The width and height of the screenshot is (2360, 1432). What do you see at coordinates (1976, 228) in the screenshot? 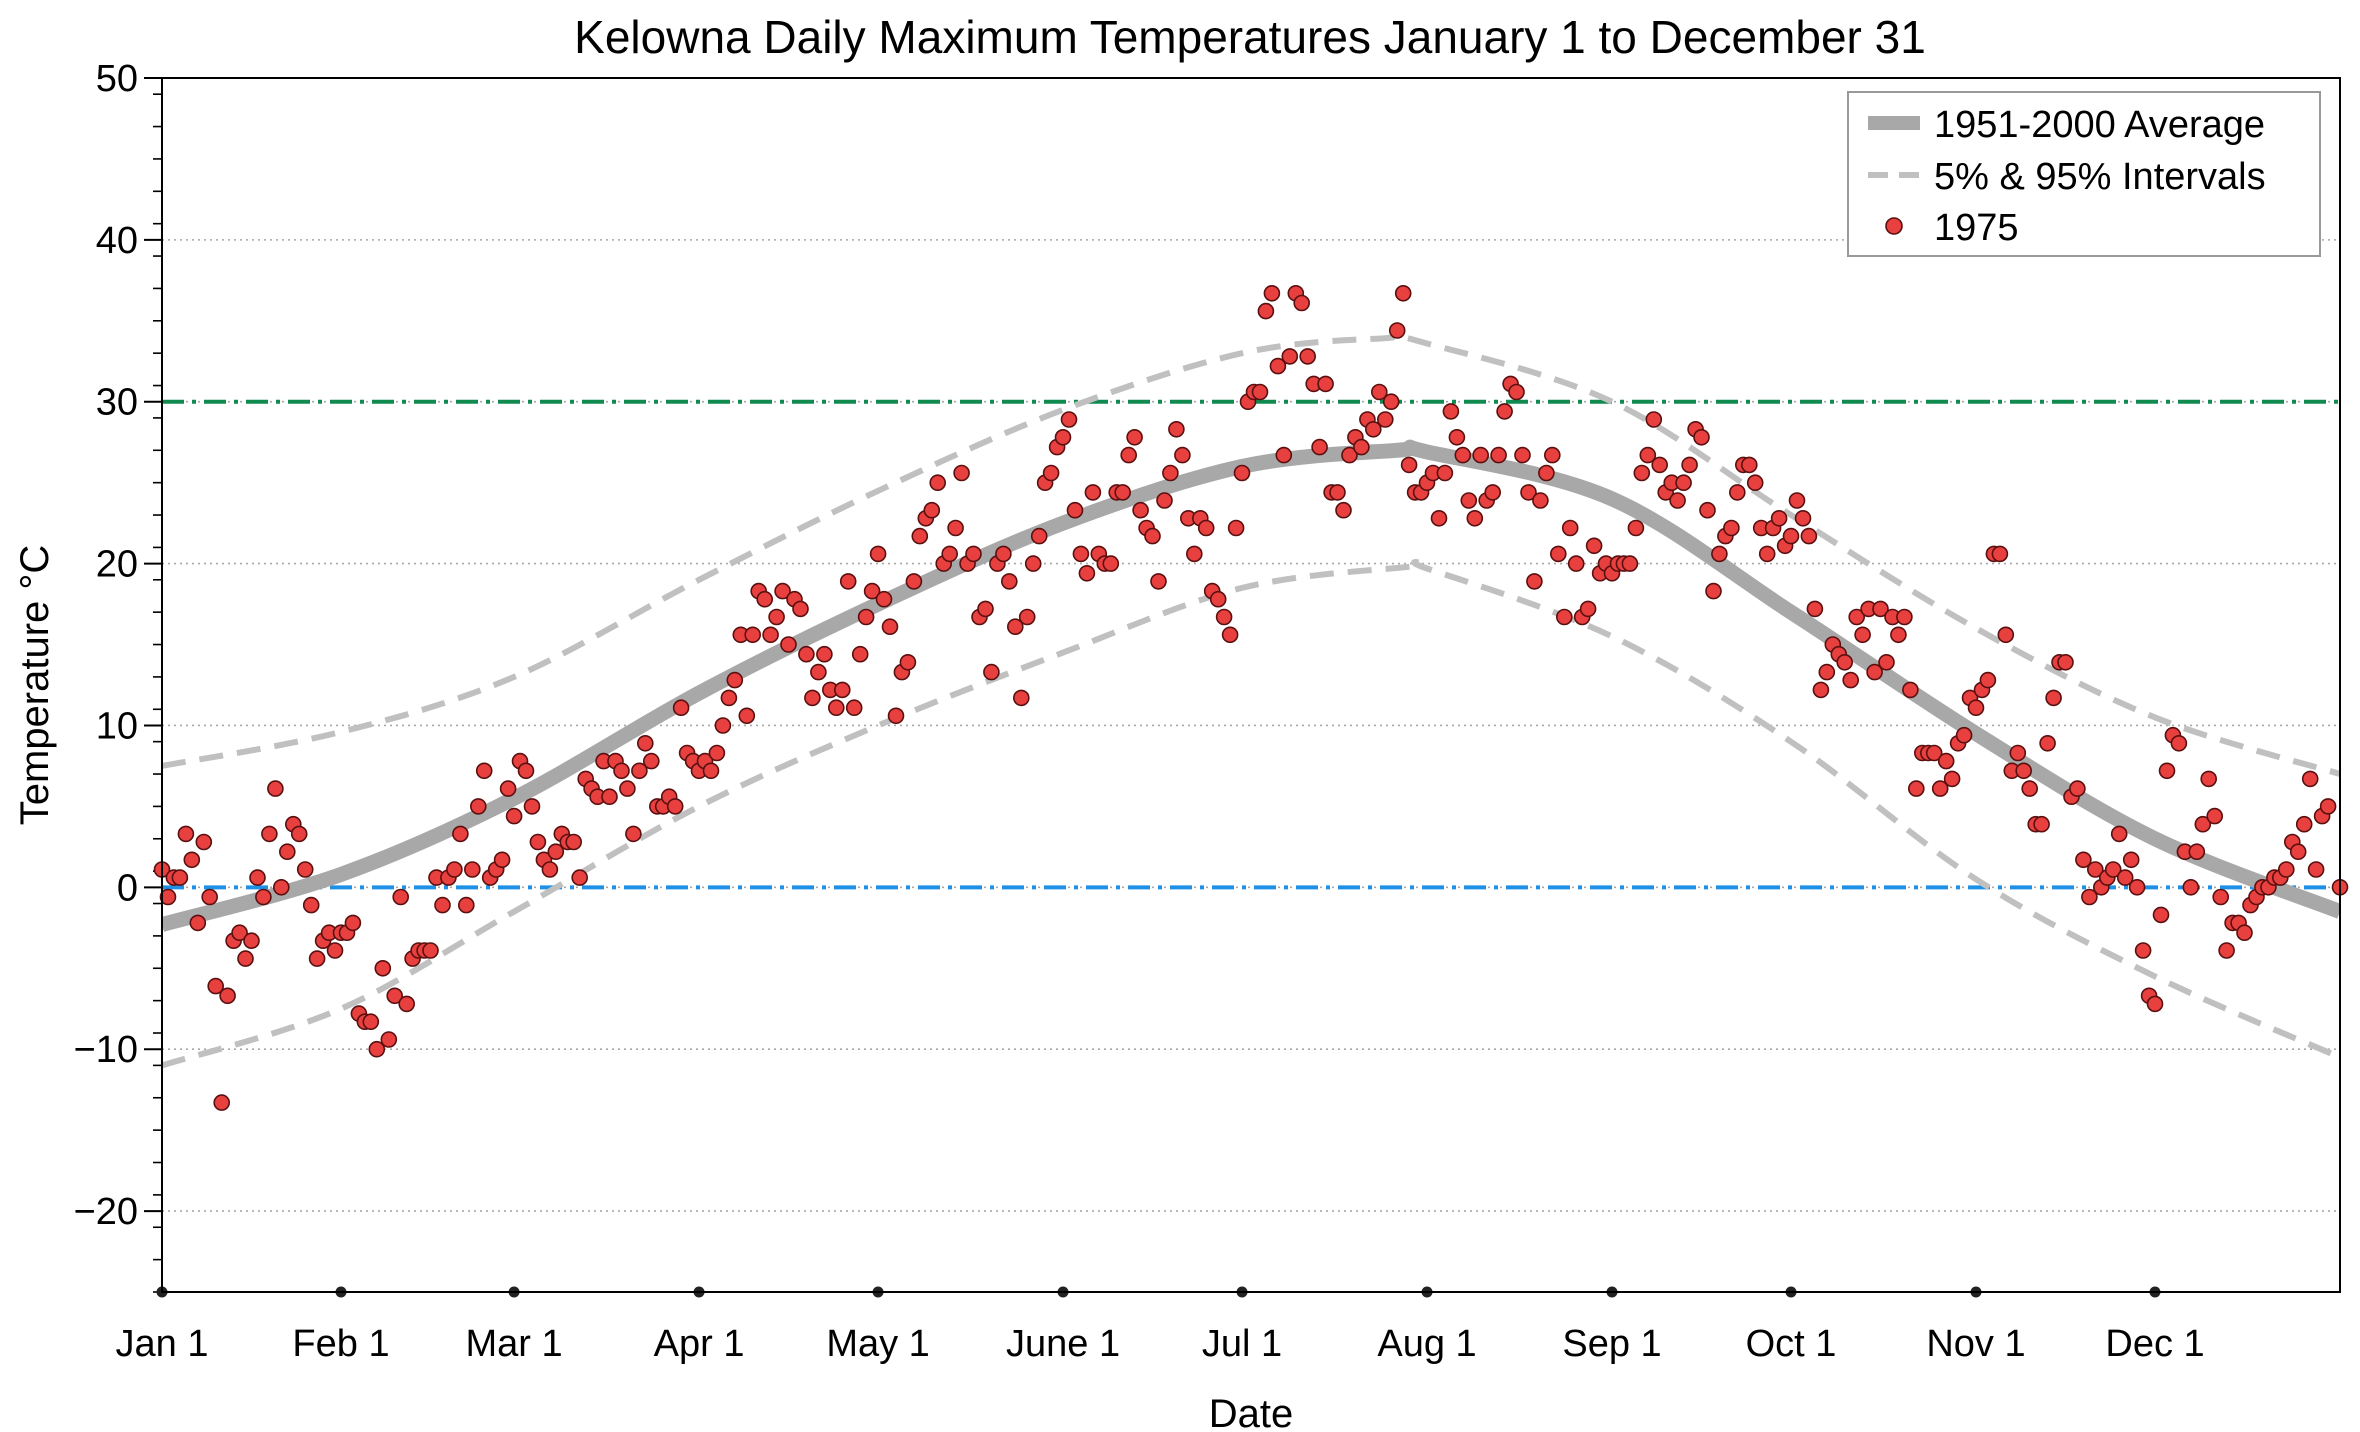
I see `legend-1975-label: 1975` at bounding box center [1976, 228].